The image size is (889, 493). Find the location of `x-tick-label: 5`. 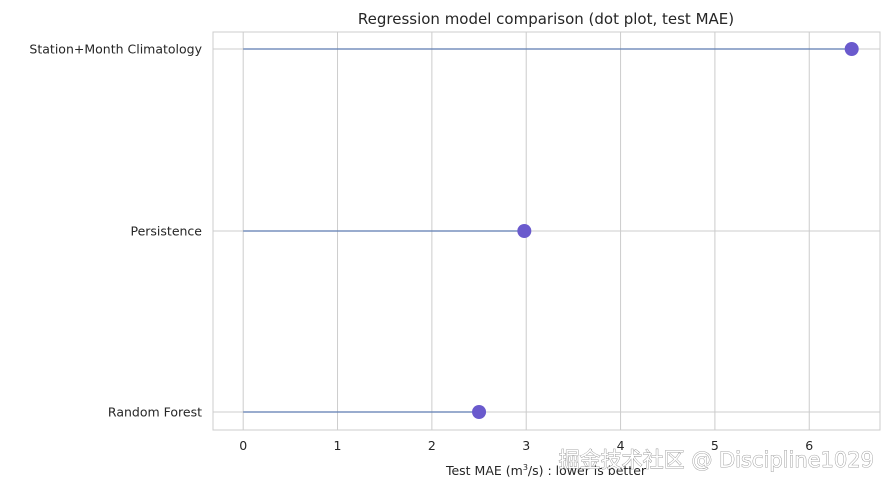

x-tick-label: 5 is located at coordinates (715, 445).